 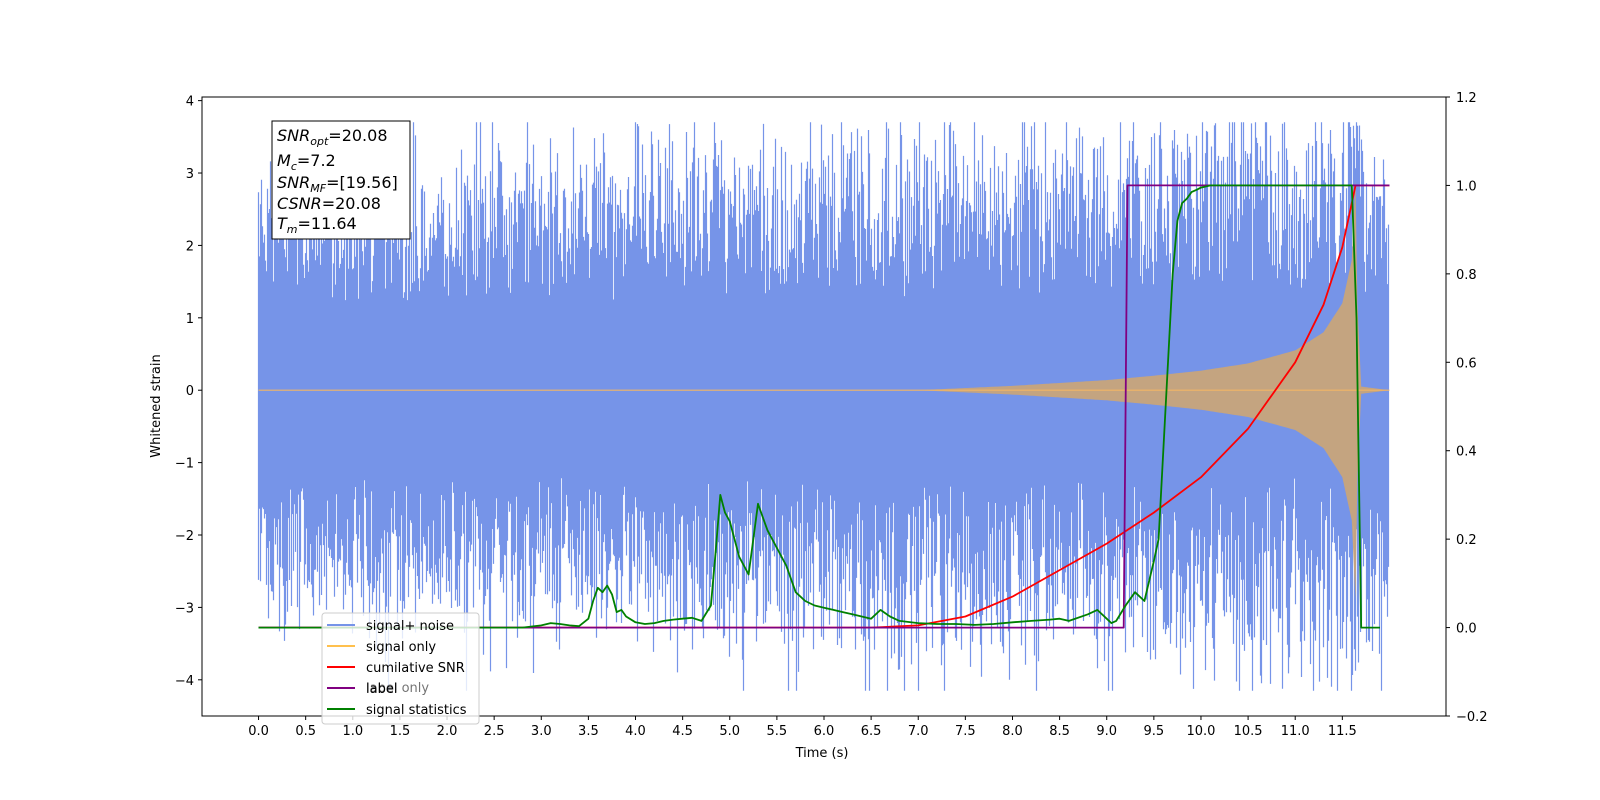 I want to click on y-right-tick-label: 0.4, so click(x=1466, y=452).